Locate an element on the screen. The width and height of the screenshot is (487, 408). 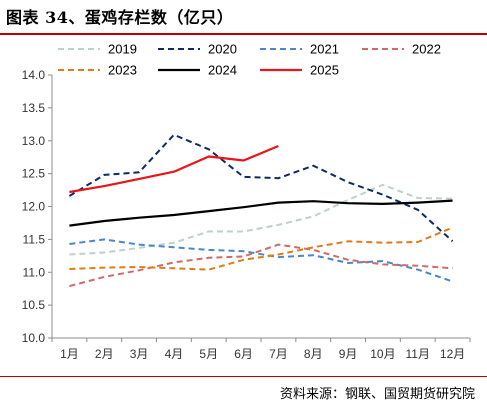
legend-label: 2019 is located at coordinates (122, 49).